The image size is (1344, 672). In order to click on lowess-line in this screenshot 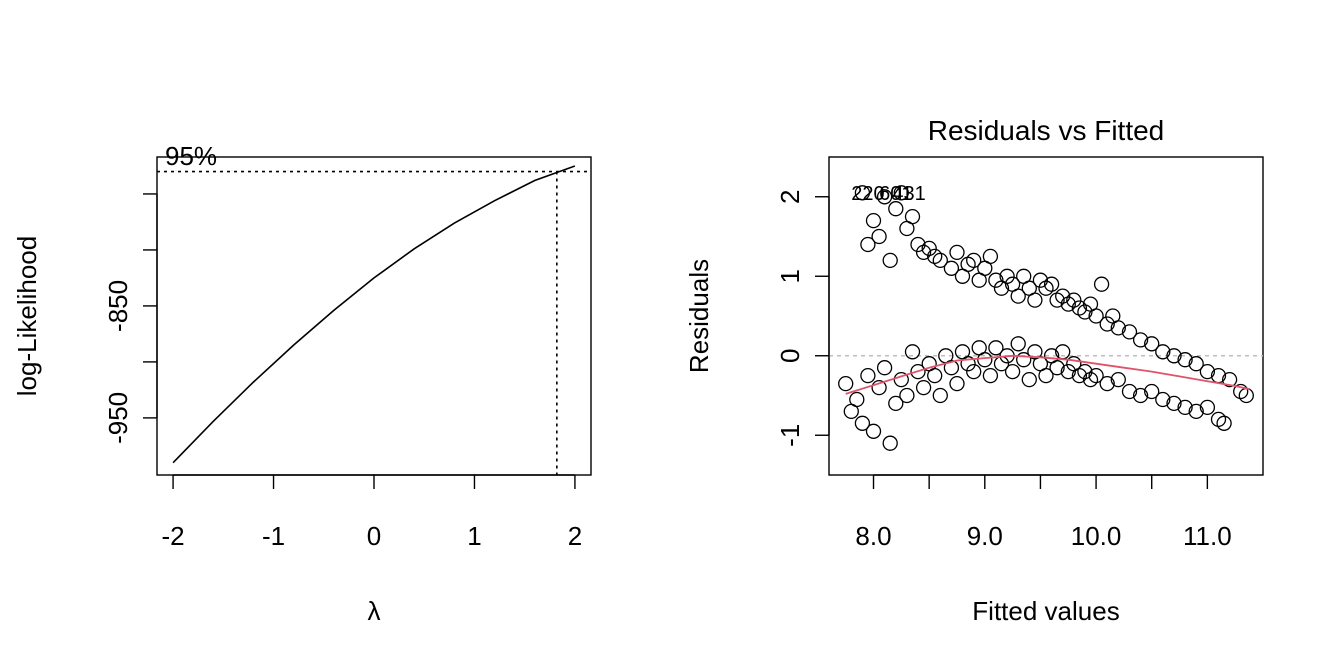, I will do `click(1047, 374)`.